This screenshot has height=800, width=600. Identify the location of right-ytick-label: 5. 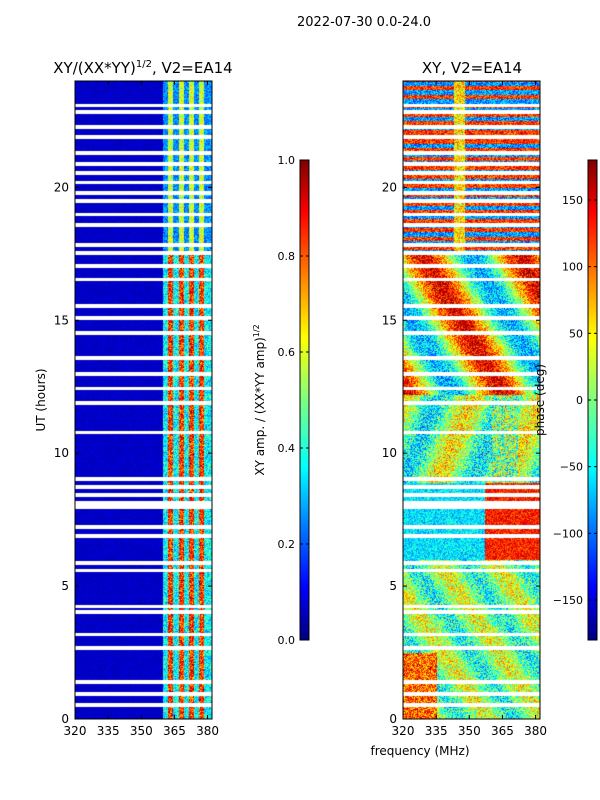
(393, 586).